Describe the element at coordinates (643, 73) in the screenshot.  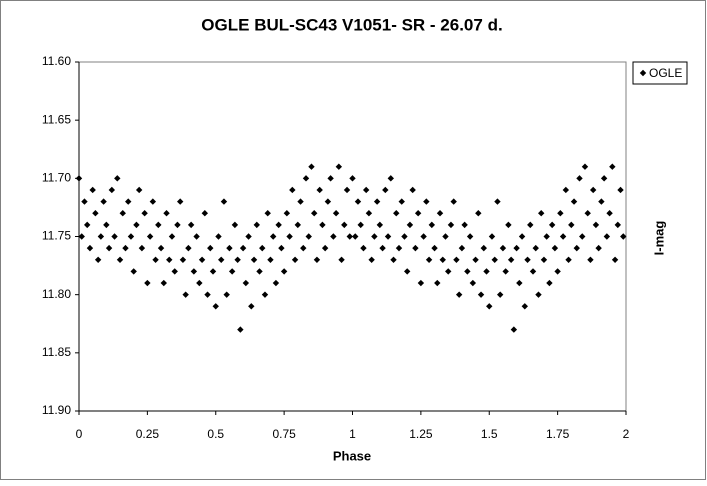
I see `legend-marker` at that location.